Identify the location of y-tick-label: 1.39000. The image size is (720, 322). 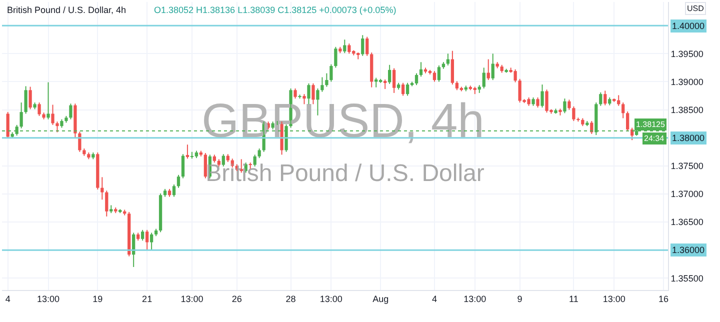
(687, 81).